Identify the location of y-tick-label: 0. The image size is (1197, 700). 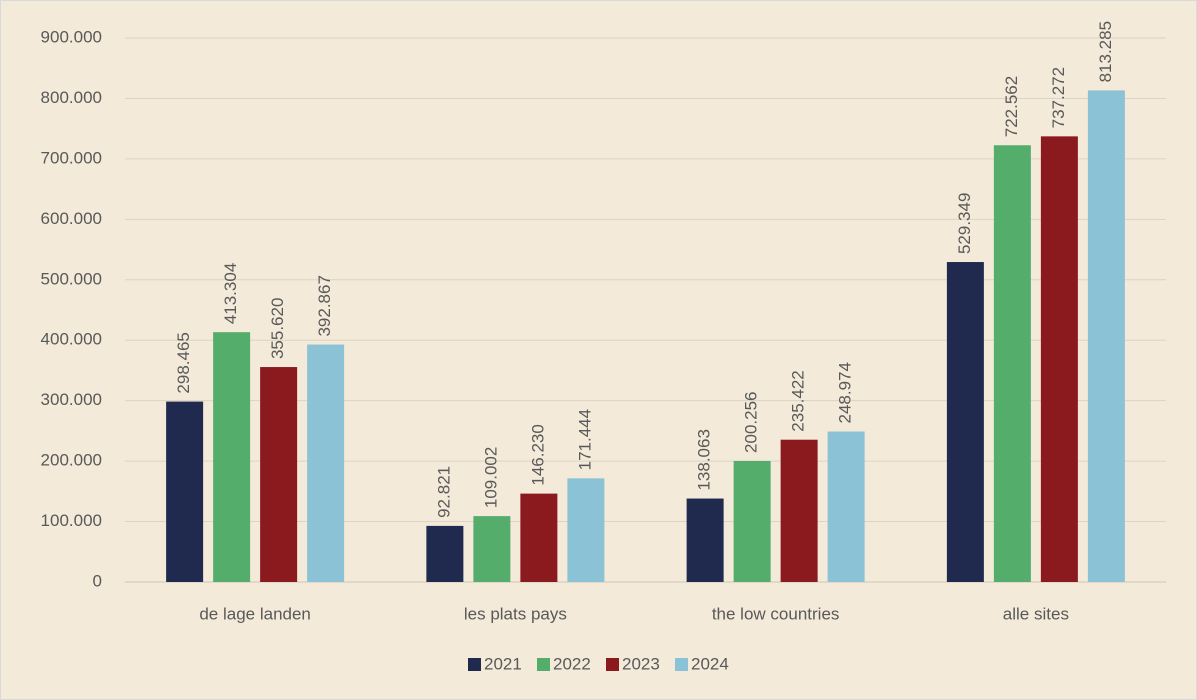
(97, 580).